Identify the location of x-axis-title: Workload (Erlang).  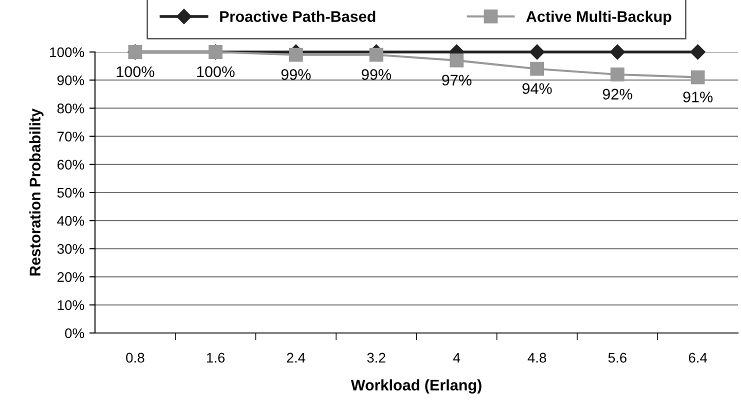
(416, 386).